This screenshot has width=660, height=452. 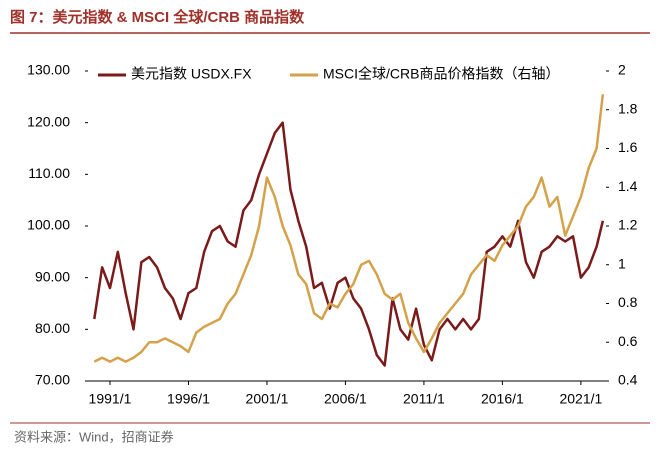 What do you see at coordinates (49, 173) in the screenshot?
I see `y-tick-label: 110.00` at bounding box center [49, 173].